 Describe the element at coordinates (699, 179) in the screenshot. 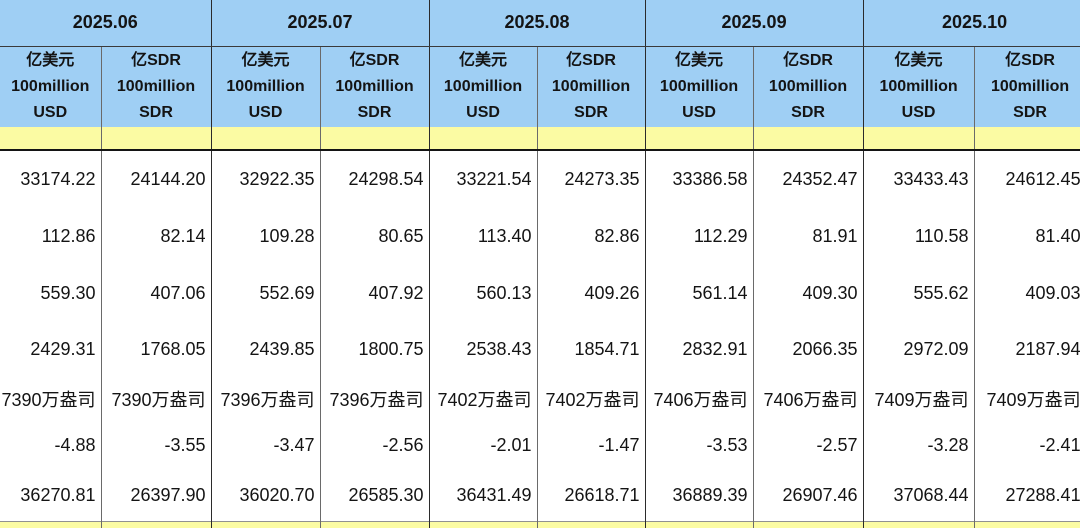

I see `data-cell: 33386.58` at that location.